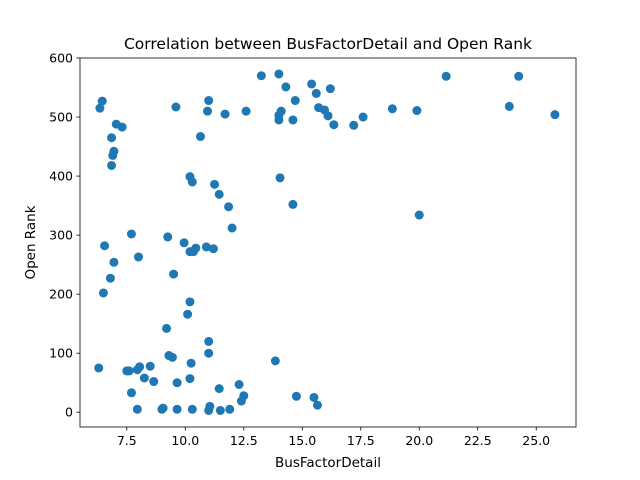 The width and height of the screenshot is (640, 480). Describe the element at coordinates (536, 440) in the screenshot. I see `x-tick-label: 25.0` at that location.